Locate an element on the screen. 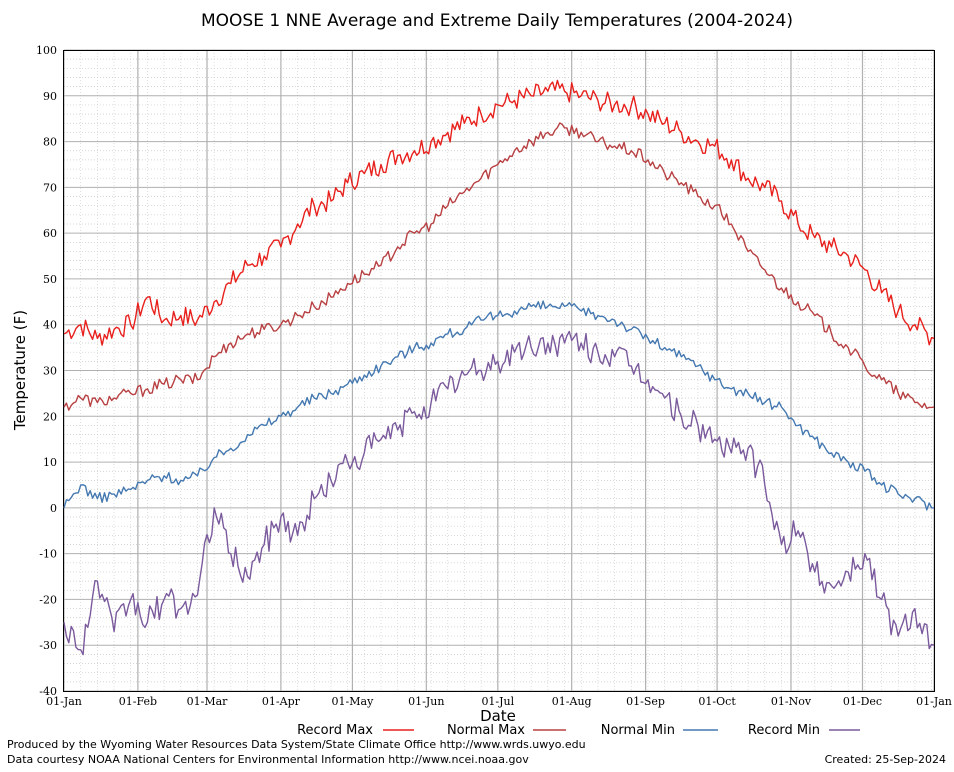 This screenshot has width=954, height=772. y-tick-label: 90 is located at coordinates (50, 96).